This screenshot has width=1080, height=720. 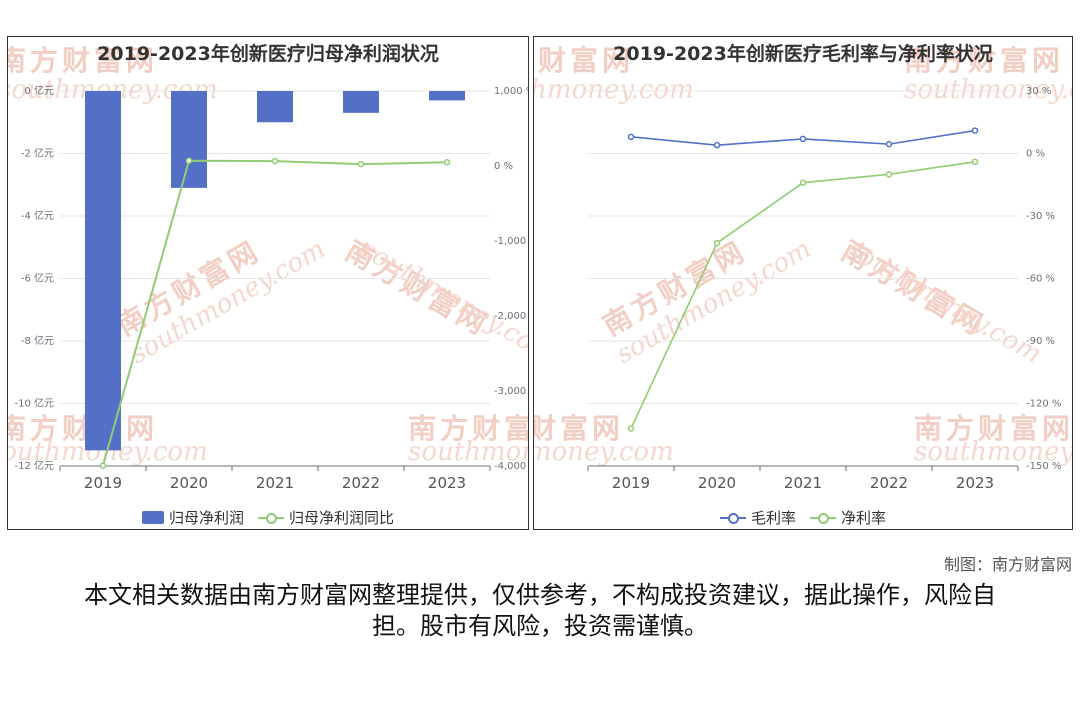 I want to click on legend-item-gross-margin: 毛利率, so click(x=757, y=517).